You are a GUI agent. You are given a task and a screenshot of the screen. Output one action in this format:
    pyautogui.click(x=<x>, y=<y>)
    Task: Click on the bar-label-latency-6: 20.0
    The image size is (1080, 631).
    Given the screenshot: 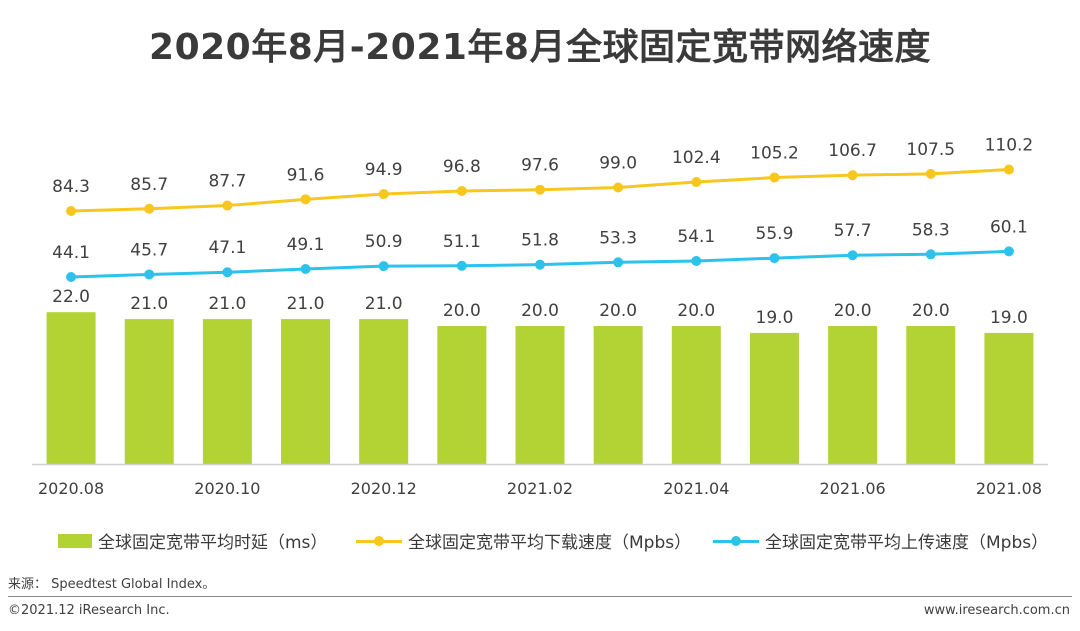 What is the action you would take?
    pyautogui.click(x=540, y=311)
    